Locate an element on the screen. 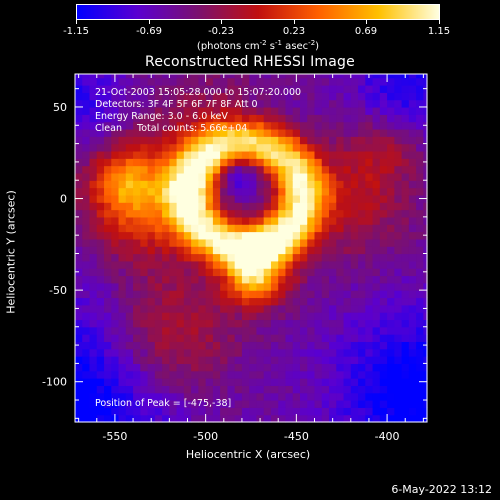 This screenshot has width=500, height=500. colorbar-unit-label: (photons cm-2 s-1 asec-2) is located at coordinates (258, 45).